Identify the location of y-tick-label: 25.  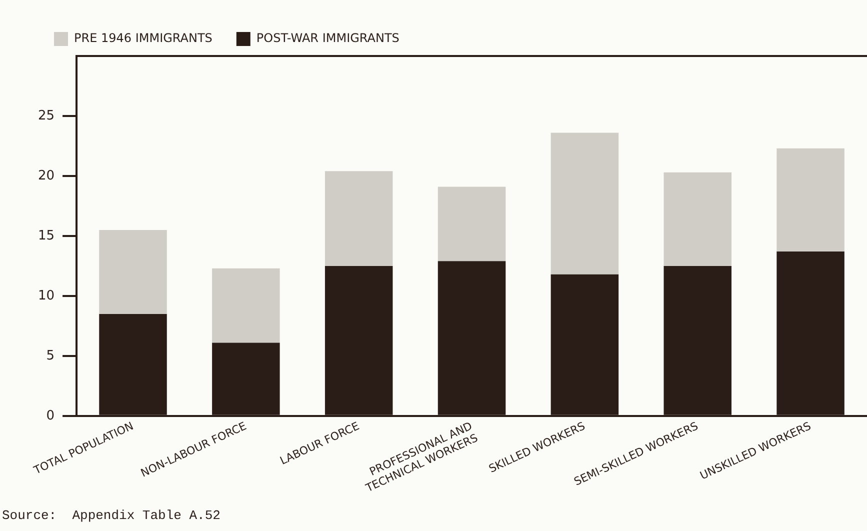
(46, 116).